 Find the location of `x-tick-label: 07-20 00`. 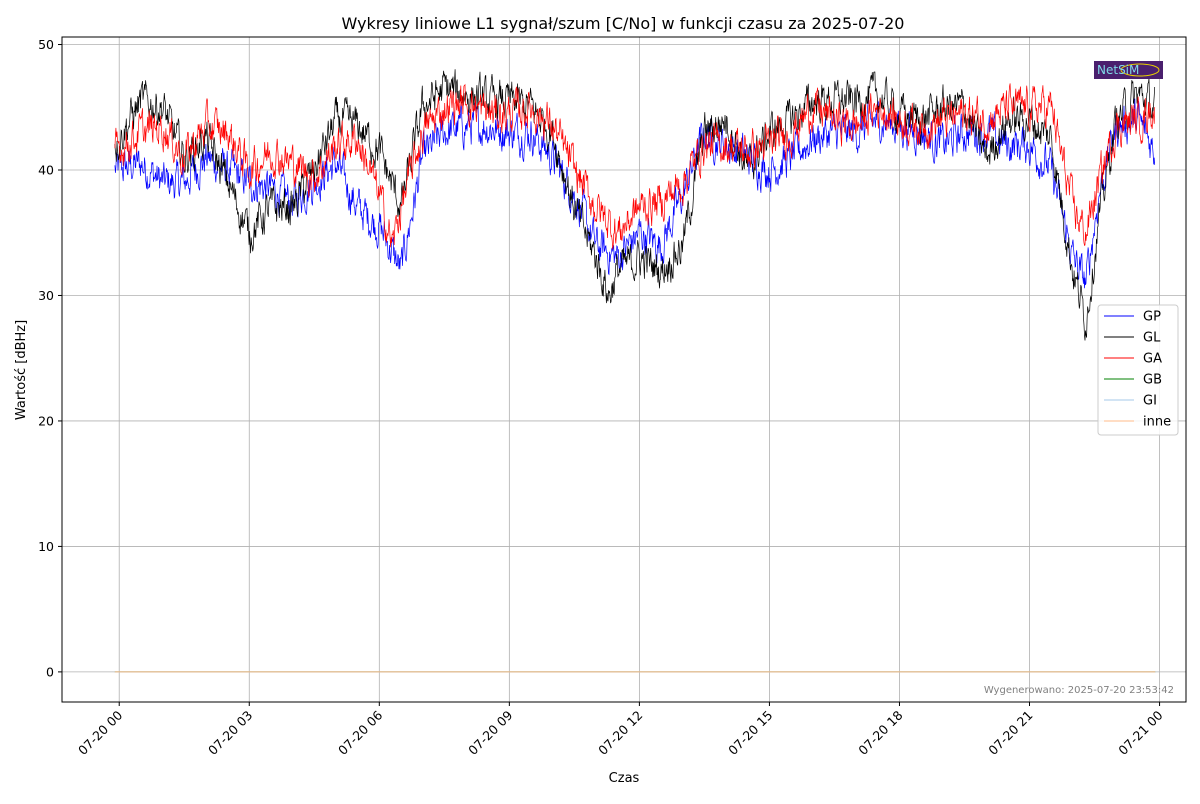

x-tick-label: 07-20 00 is located at coordinates (100, 732).